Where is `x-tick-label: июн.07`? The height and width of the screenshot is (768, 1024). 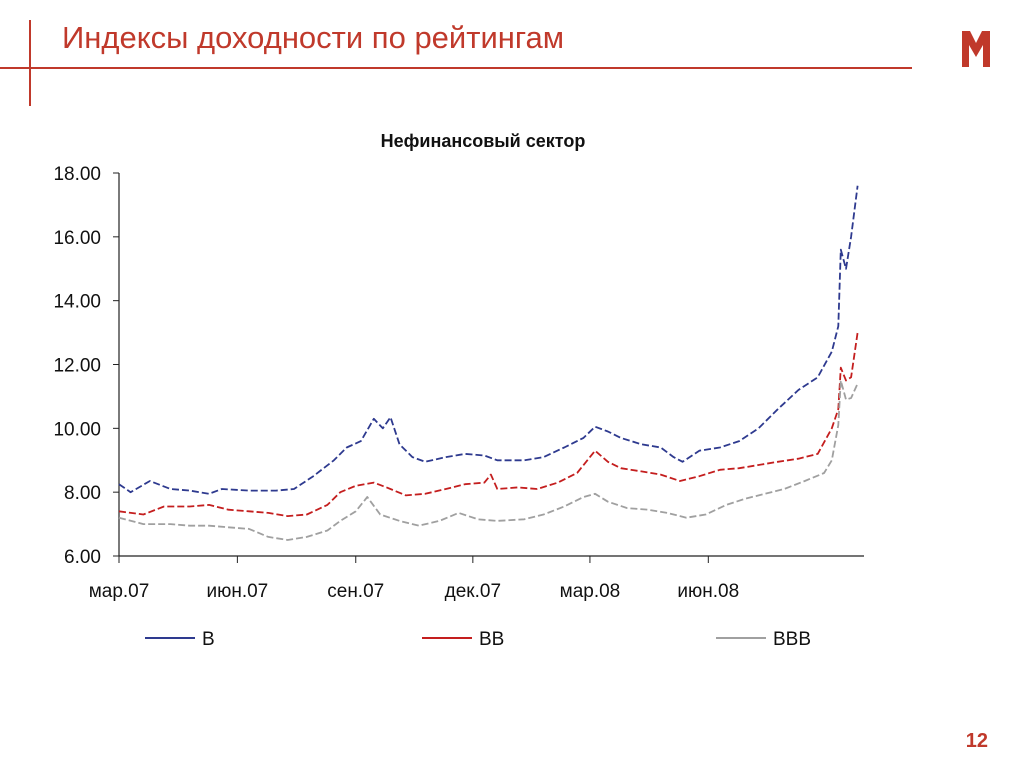 x-tick-label: июн.07 is located at coordinates (237, 591).